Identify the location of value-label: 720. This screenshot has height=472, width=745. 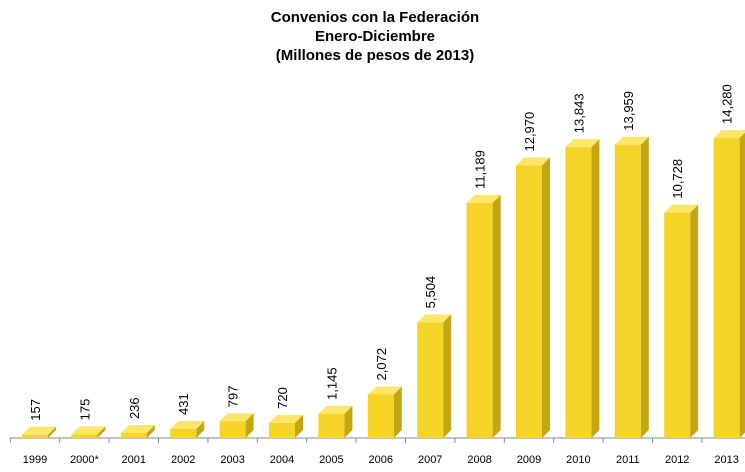
(282, 398).